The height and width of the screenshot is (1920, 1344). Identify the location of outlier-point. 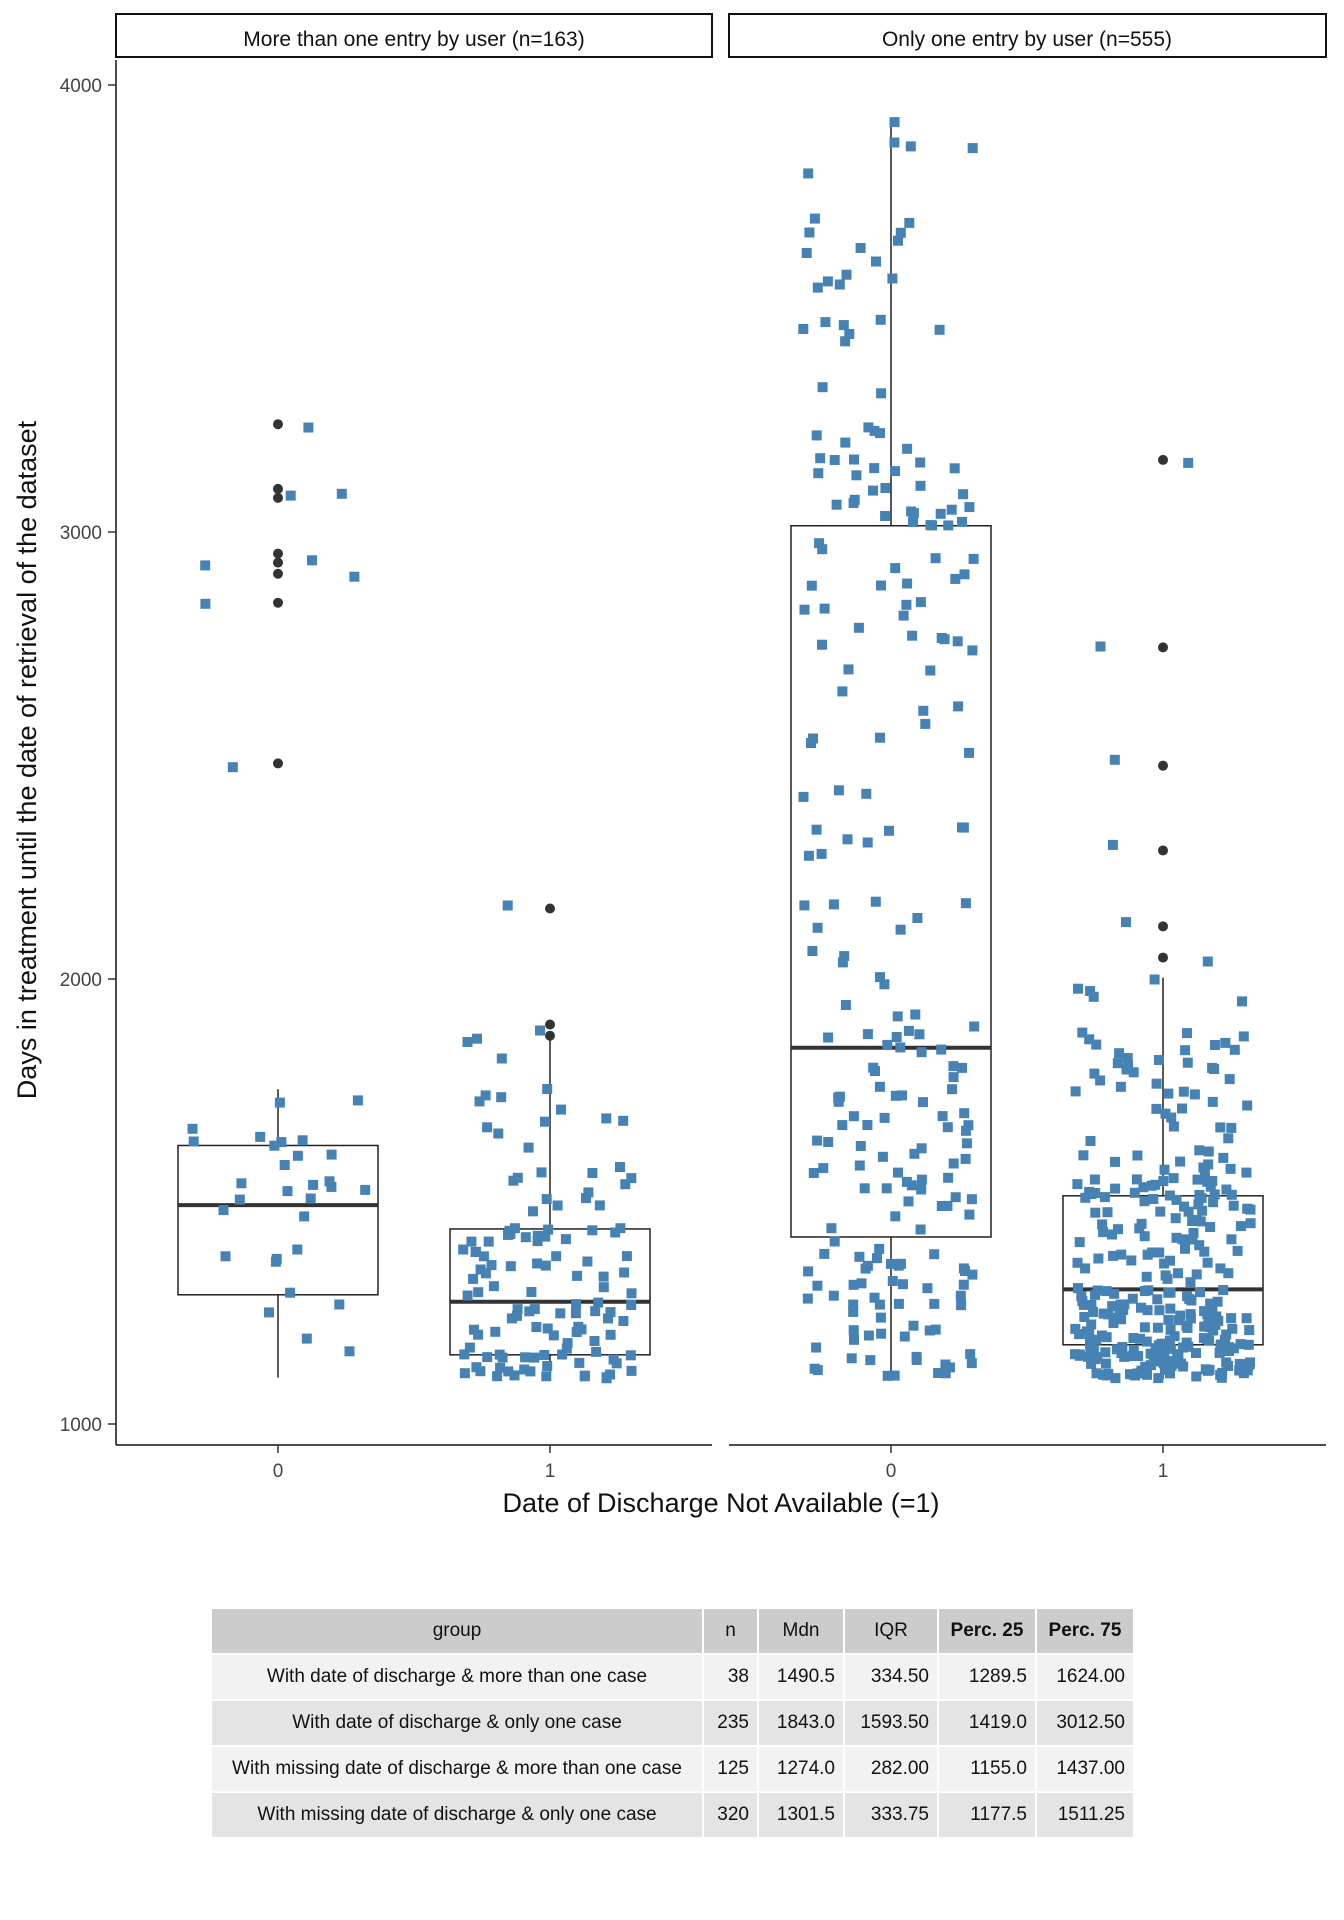
(1163, 765).